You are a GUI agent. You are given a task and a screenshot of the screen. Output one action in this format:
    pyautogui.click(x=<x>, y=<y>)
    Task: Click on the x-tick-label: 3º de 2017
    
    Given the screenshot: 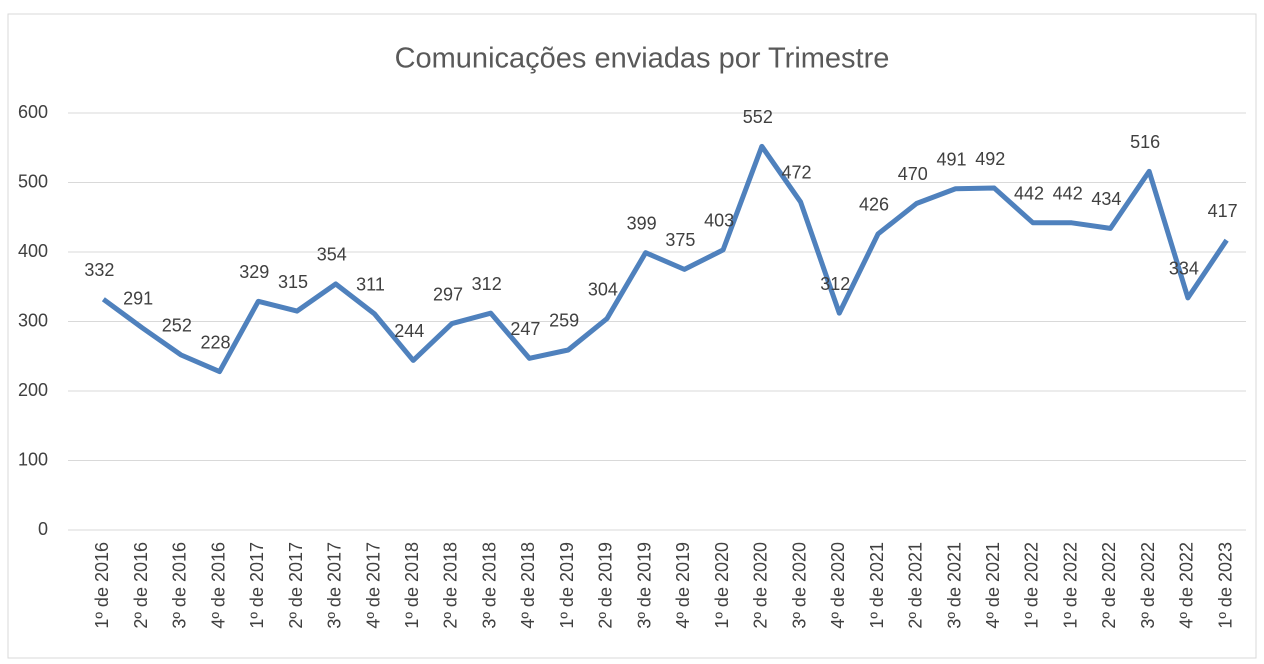 What is the action you would take?
    pyautogui.click(x=335, y=585)
    